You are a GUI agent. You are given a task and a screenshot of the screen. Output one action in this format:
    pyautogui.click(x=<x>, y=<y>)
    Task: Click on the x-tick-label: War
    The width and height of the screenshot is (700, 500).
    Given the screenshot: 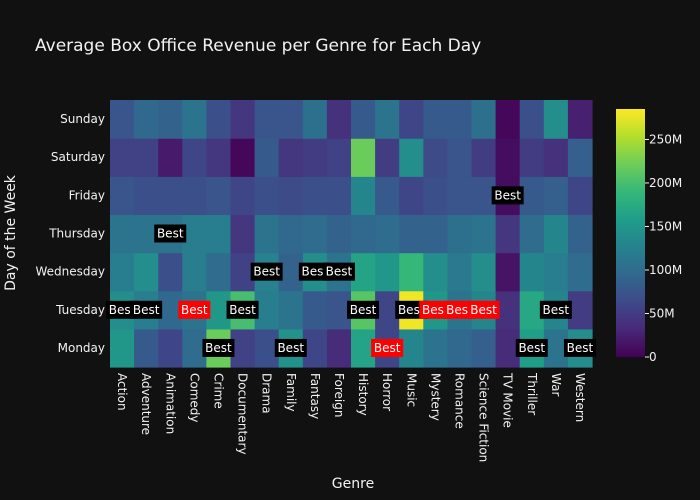 What is the action you would take?
    pyautogui.click(x=556, y=384)
    